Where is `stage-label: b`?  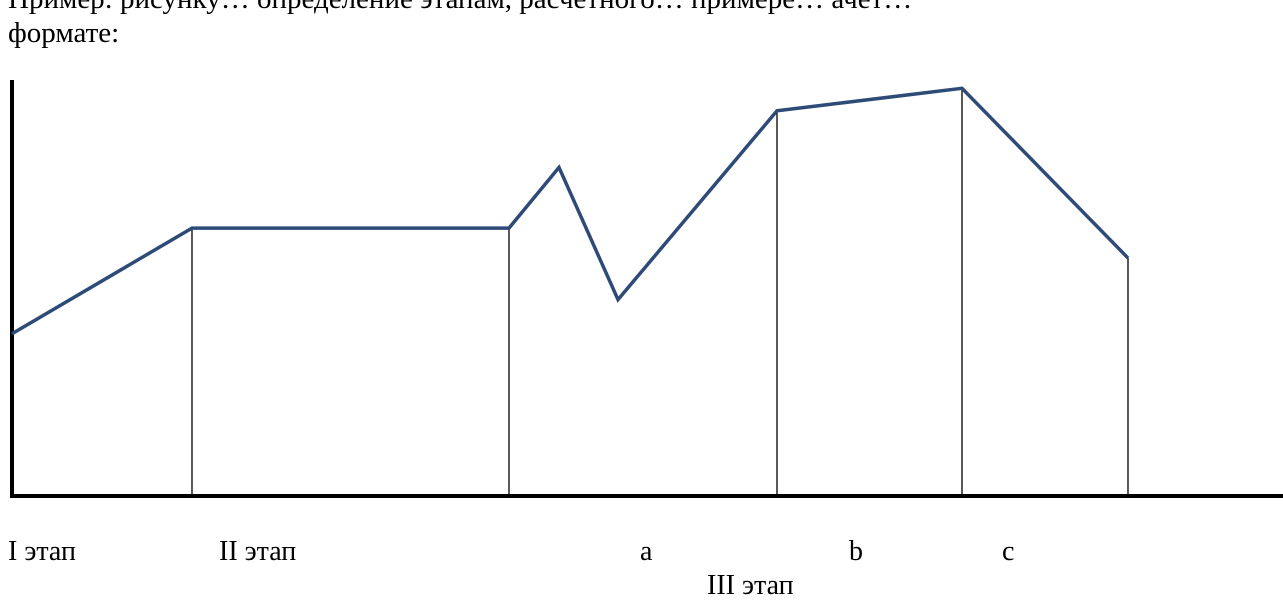 stage-label: b is located at coordinates (856, 551).